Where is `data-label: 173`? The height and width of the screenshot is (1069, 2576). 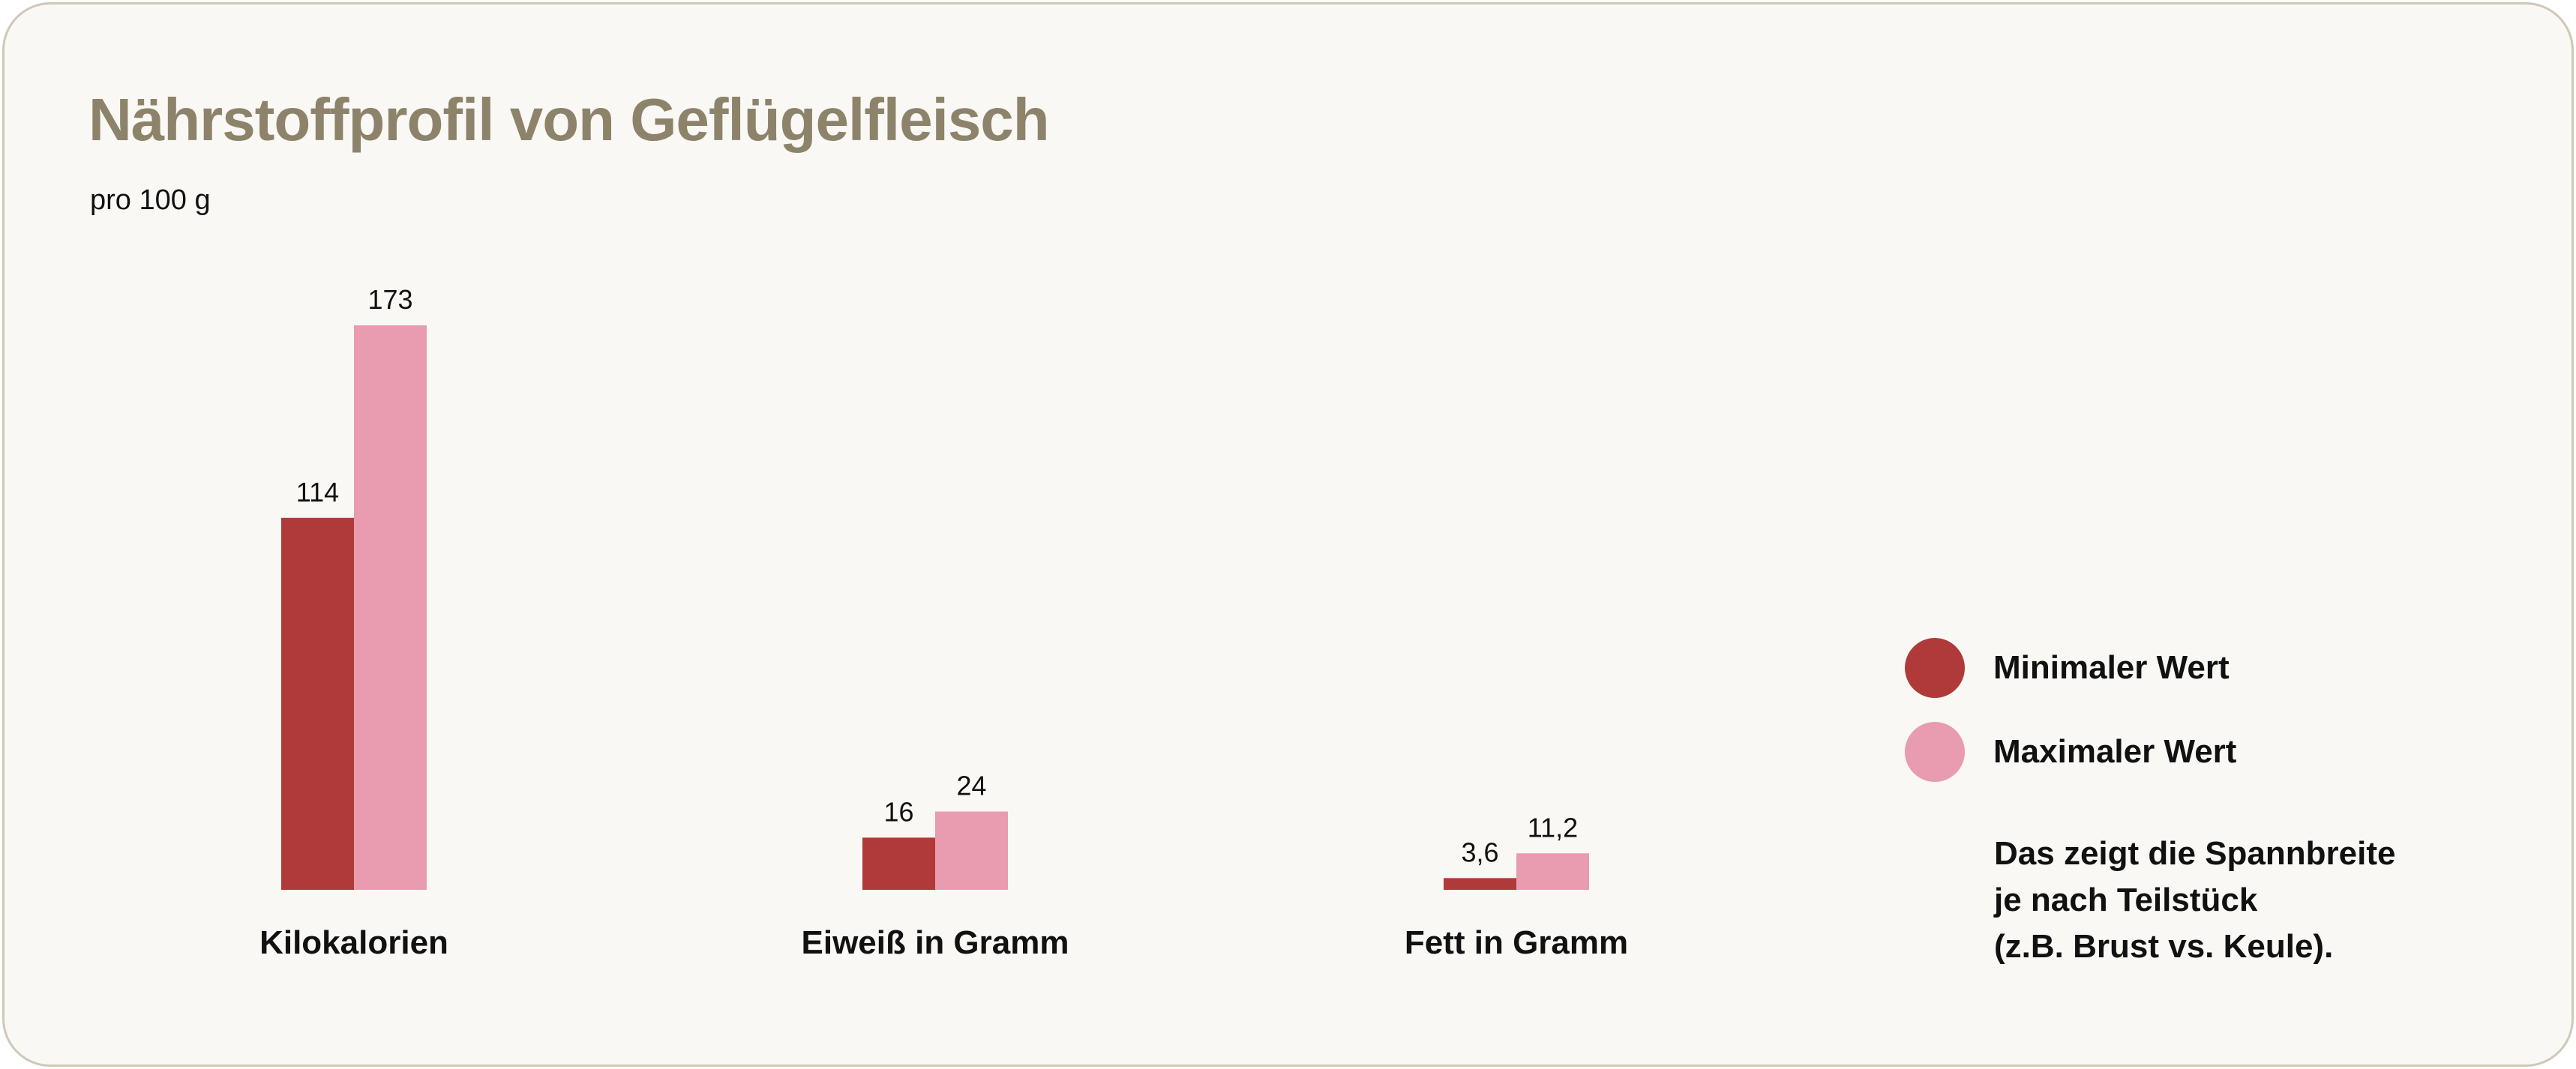
data-label: 173 is located at coordinates (389, 299).